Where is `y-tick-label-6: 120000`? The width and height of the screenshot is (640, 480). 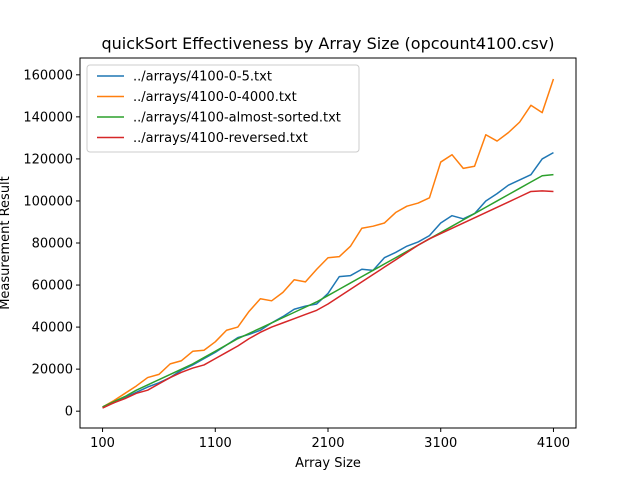
y-tick-label-6: 120000 is located at coordinates (48, 159).